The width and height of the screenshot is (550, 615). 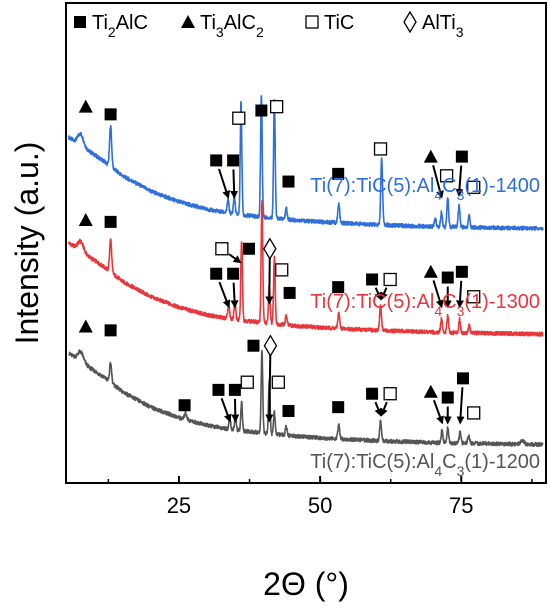 What do you see at coordinates (188, 21) in the screenshot?
I see `legend-filled-triangle-icon` at bounding box center [188, 21].